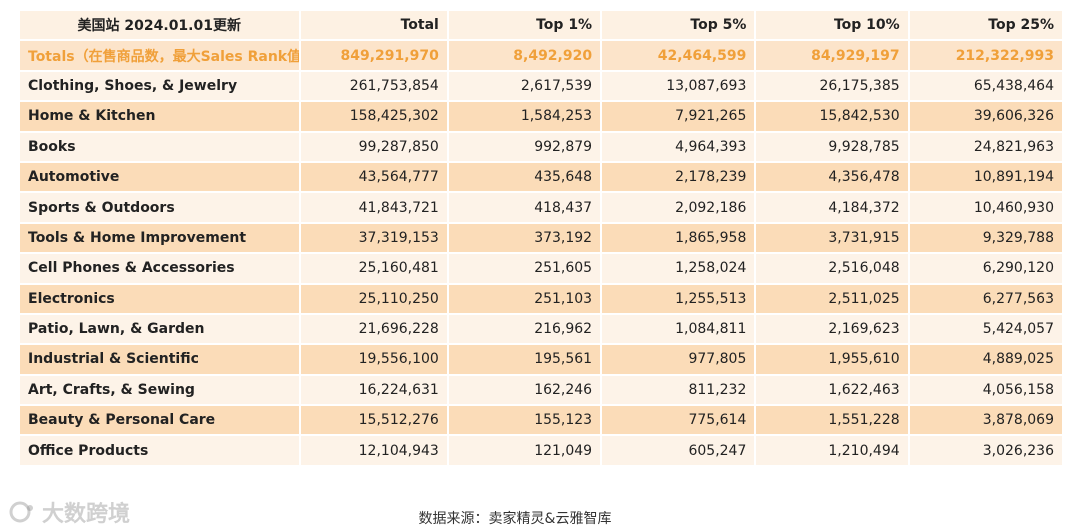 Image resolution: width=1080 pixels, height=529 pixels. What do you see at coordinates (373, 207) in the screenshot?
I see `value-cell: 41,843,721` at bounding box center [373, 207].